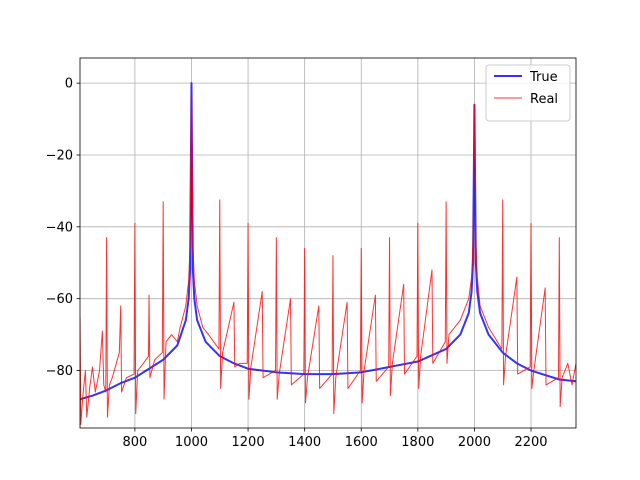  Describe the element at coordinates (59, 155) in the screenshot. I see `y-tick-label: −20` at that location.